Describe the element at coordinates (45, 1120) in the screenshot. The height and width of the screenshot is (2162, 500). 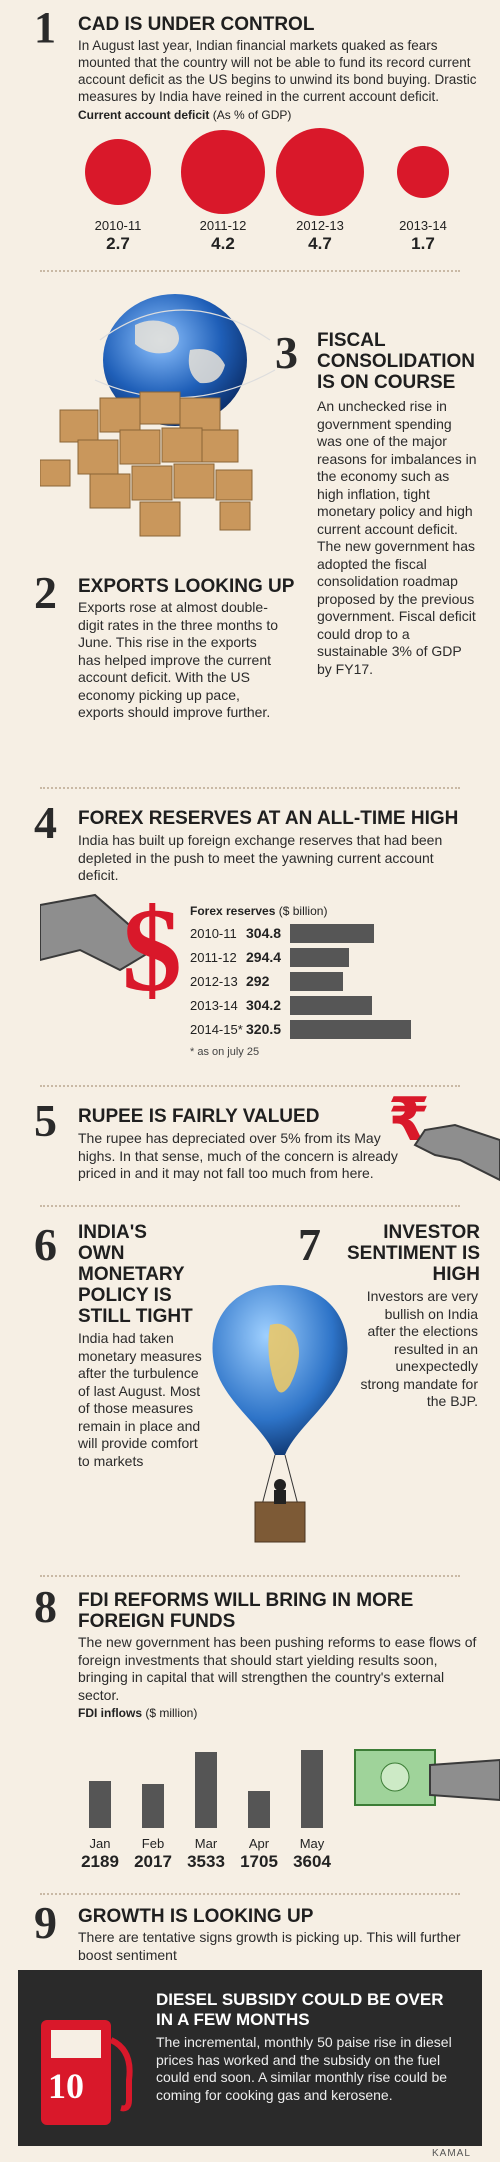
I see `section-number: 5` at that location.